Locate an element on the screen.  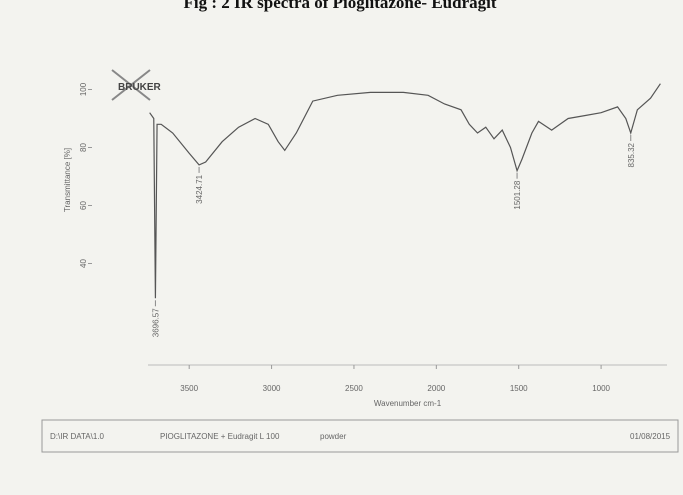
x-tick-label: 3500 is located at coordinates (189, 388).